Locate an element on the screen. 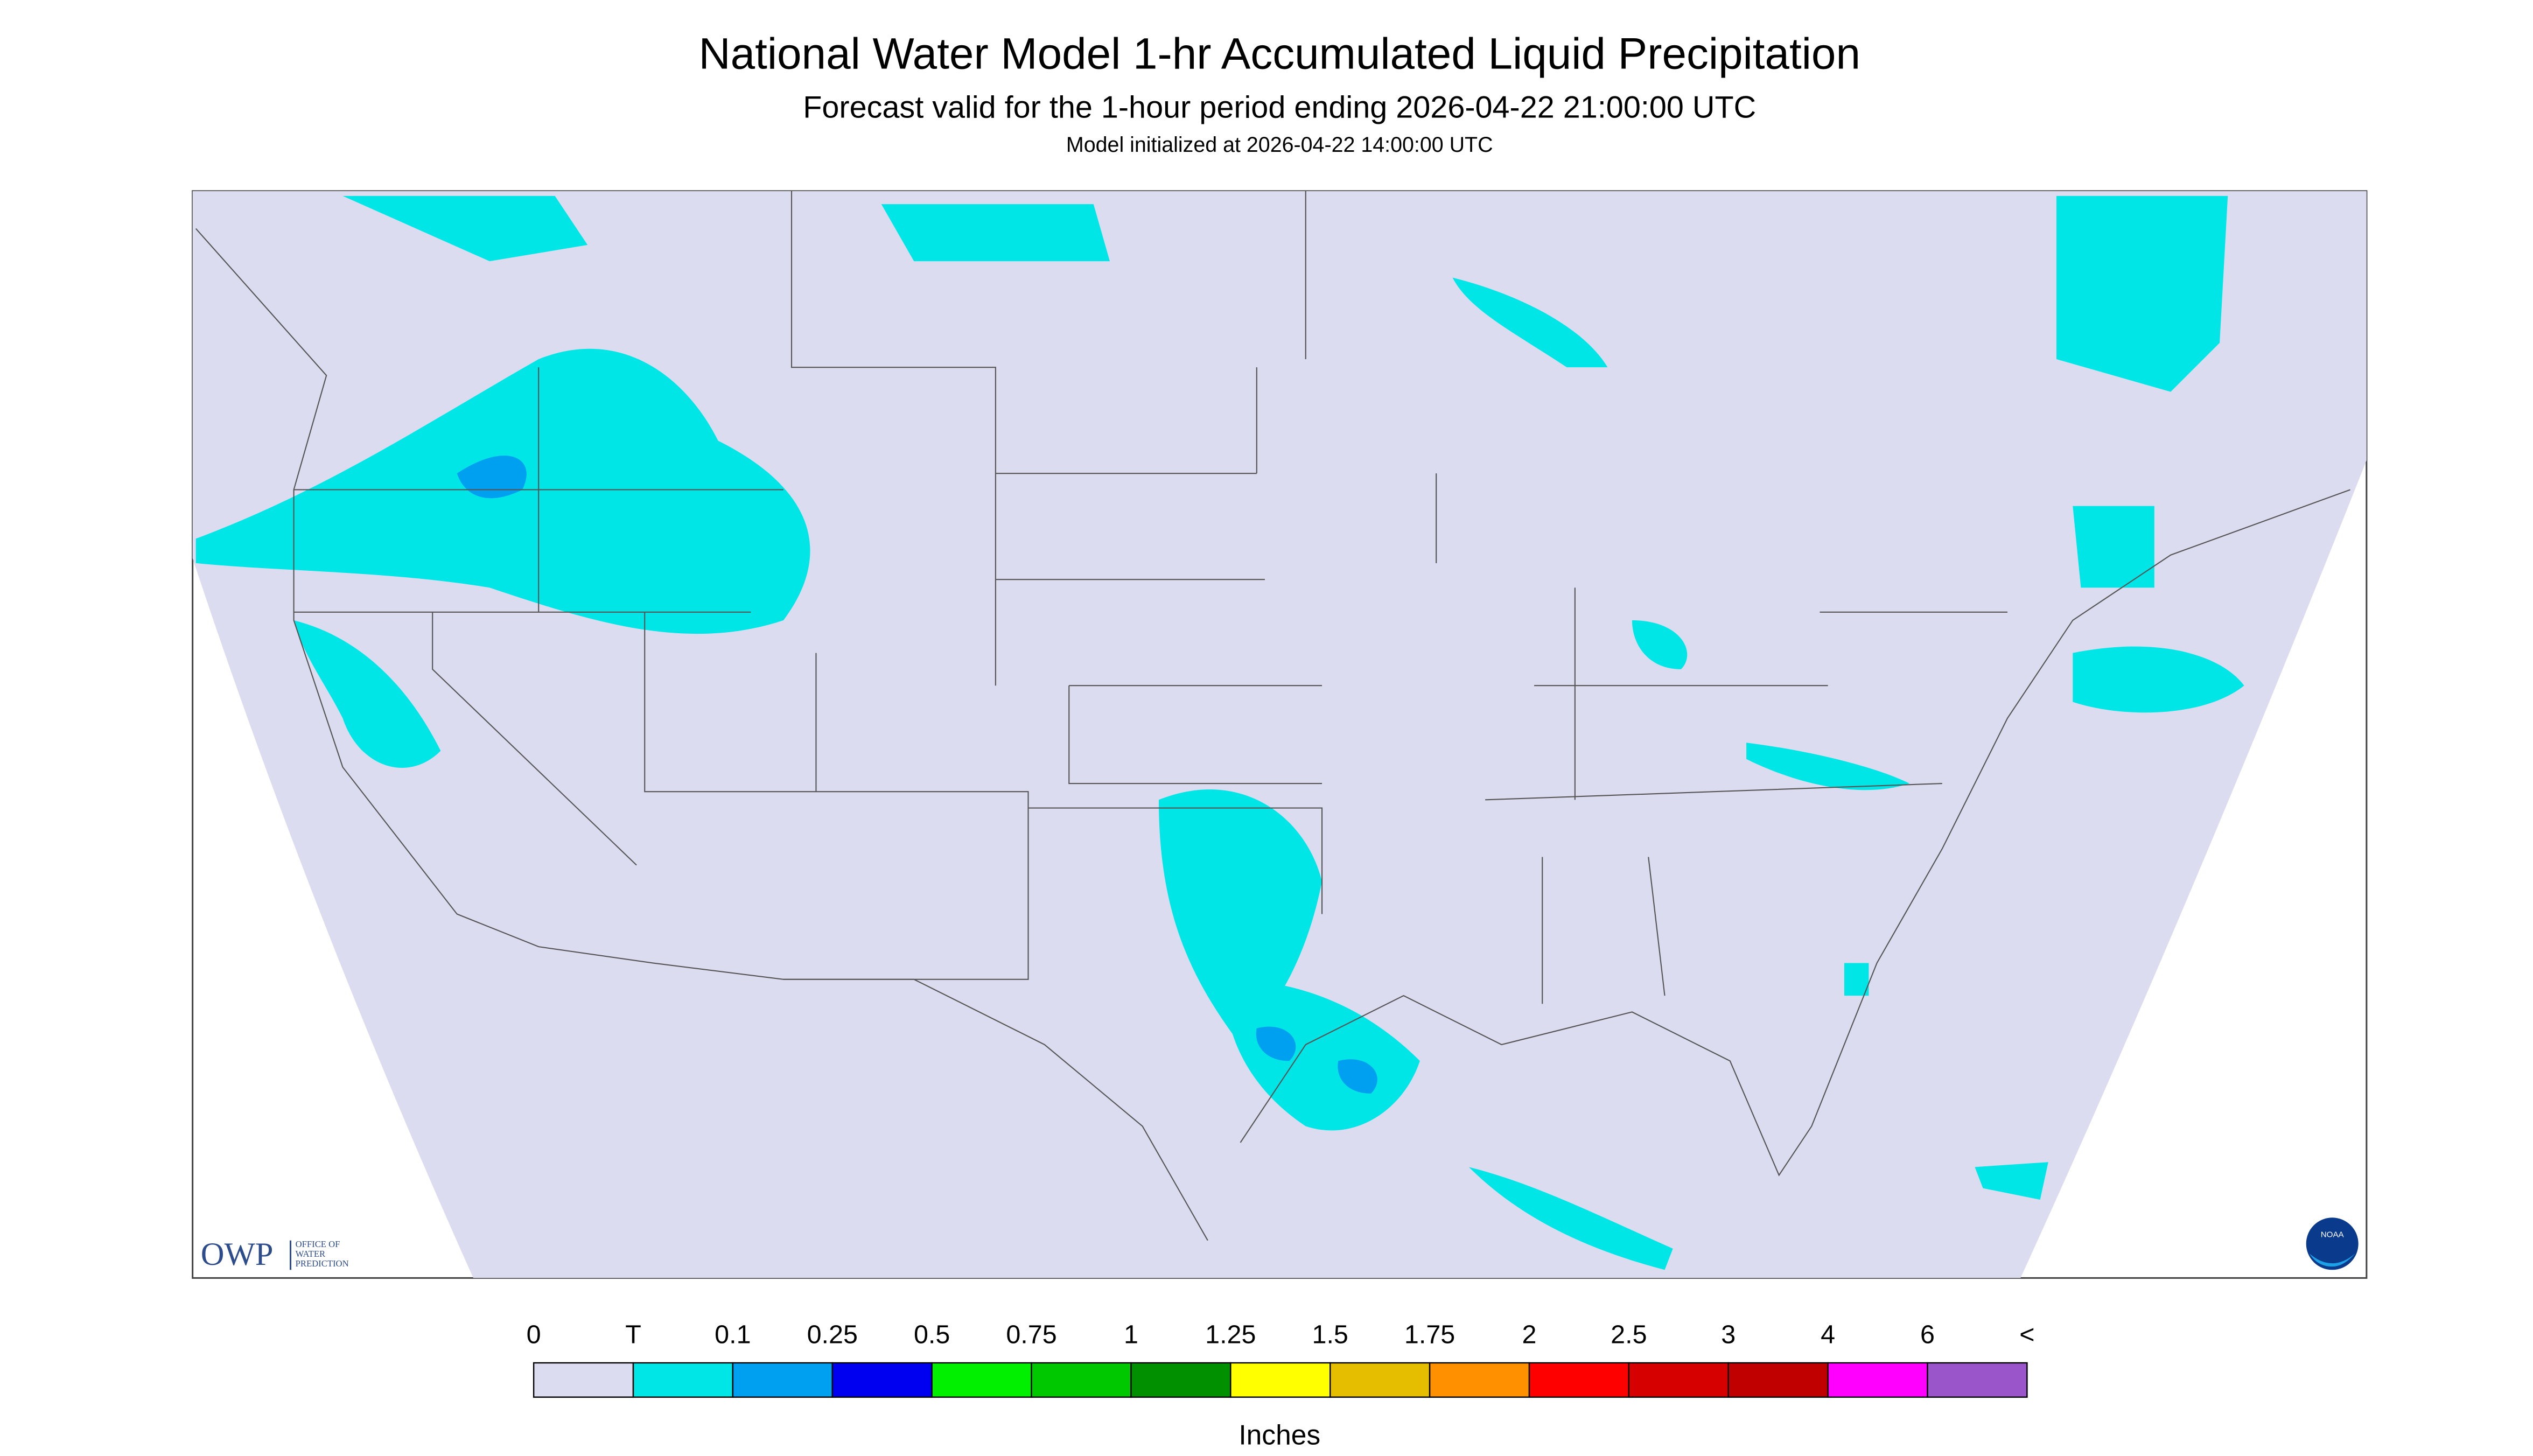 Image resolution: width=2533 pixels, height=1456 pixels. legend-label: < is located at coordinates (2027, 1334).